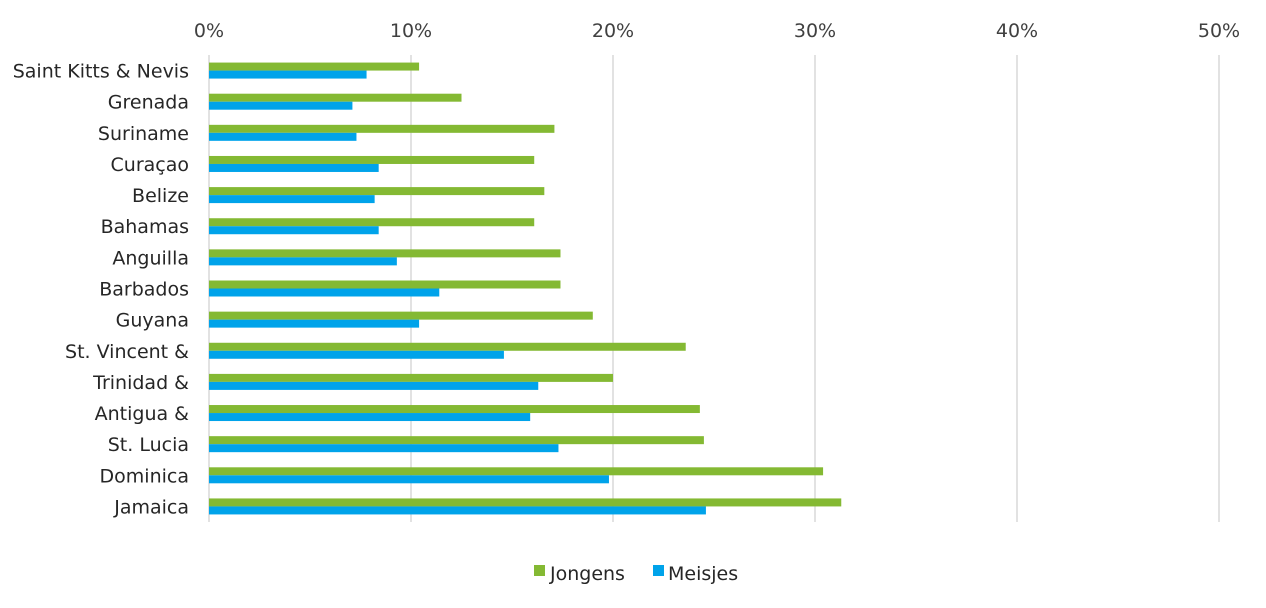  What do you see at coordinates (144, 290) in the screenshot?
I see `category-label: Barbados` at bounding box center [144, 290].